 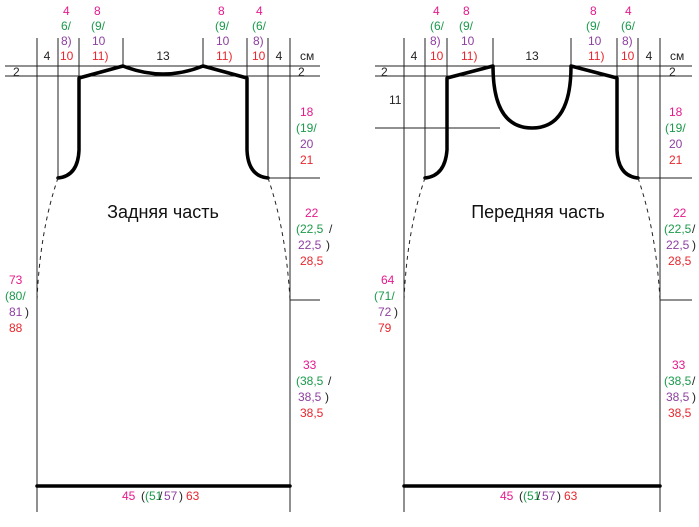 I want to click on back-outline, so click(x=163, y=122).